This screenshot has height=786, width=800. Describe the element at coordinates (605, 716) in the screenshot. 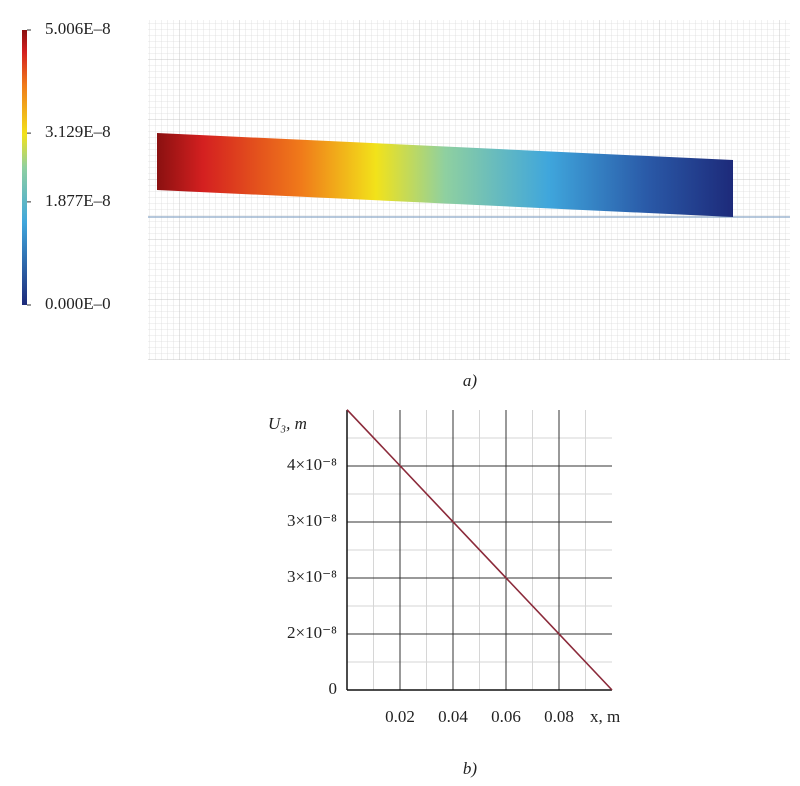

I see `x-axis-label: x, m` at that location.